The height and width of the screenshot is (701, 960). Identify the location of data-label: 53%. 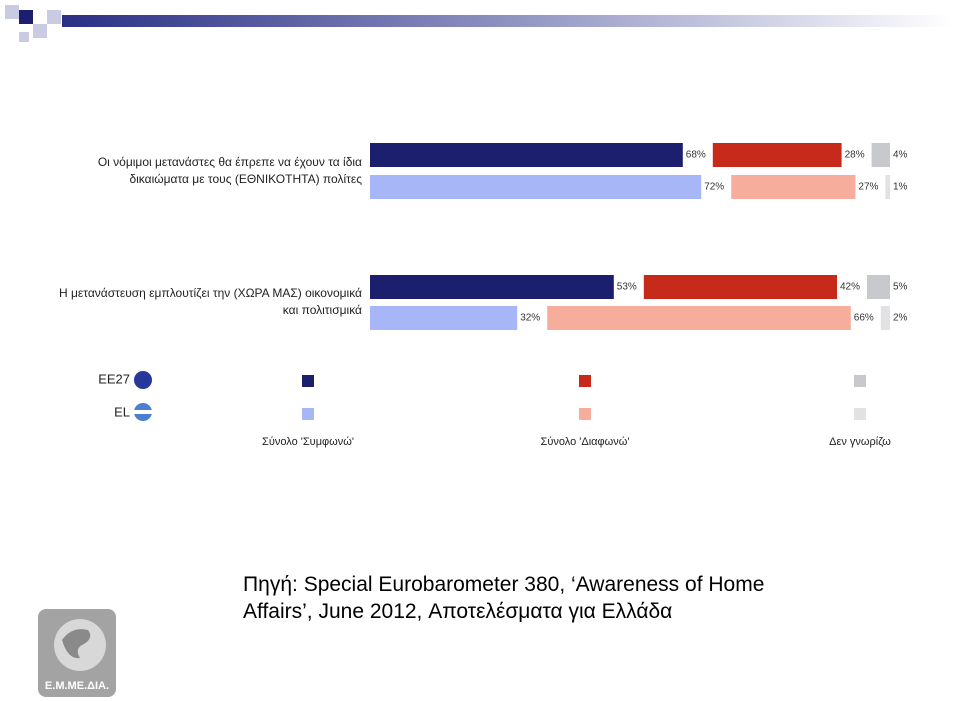
(627, 287).